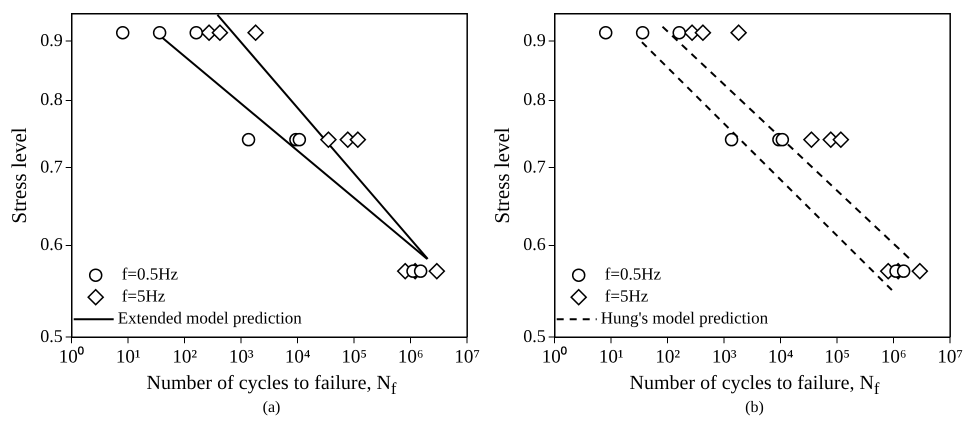 The image size is (966, 442). What do you see at coordinates (684, 318) in the screenshot?
I see `legend-label: Hung's model prediction` at bounding box center [684, 318].